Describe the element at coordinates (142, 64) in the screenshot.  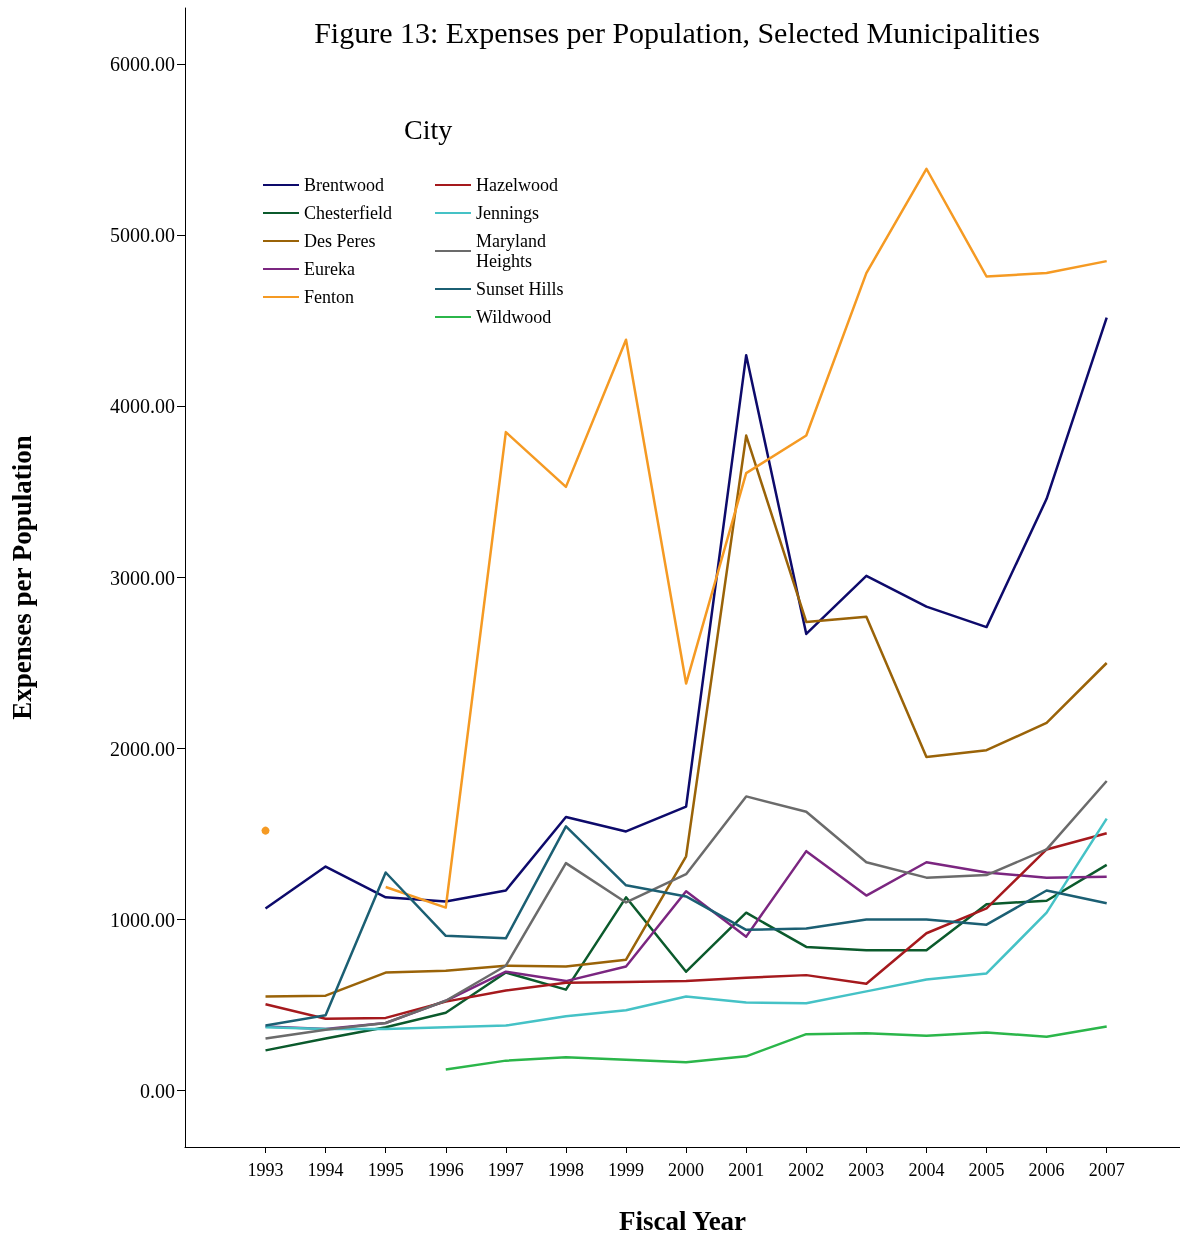
I see `y-tick-label: 6000.00` at that location.